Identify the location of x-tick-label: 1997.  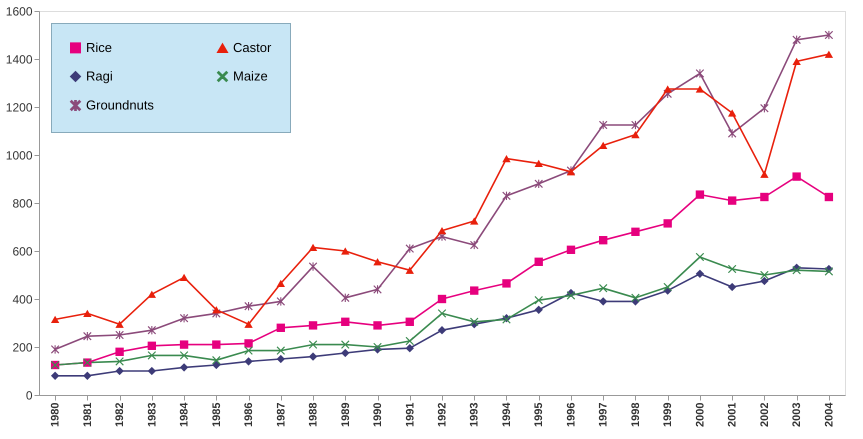
(604, 414).